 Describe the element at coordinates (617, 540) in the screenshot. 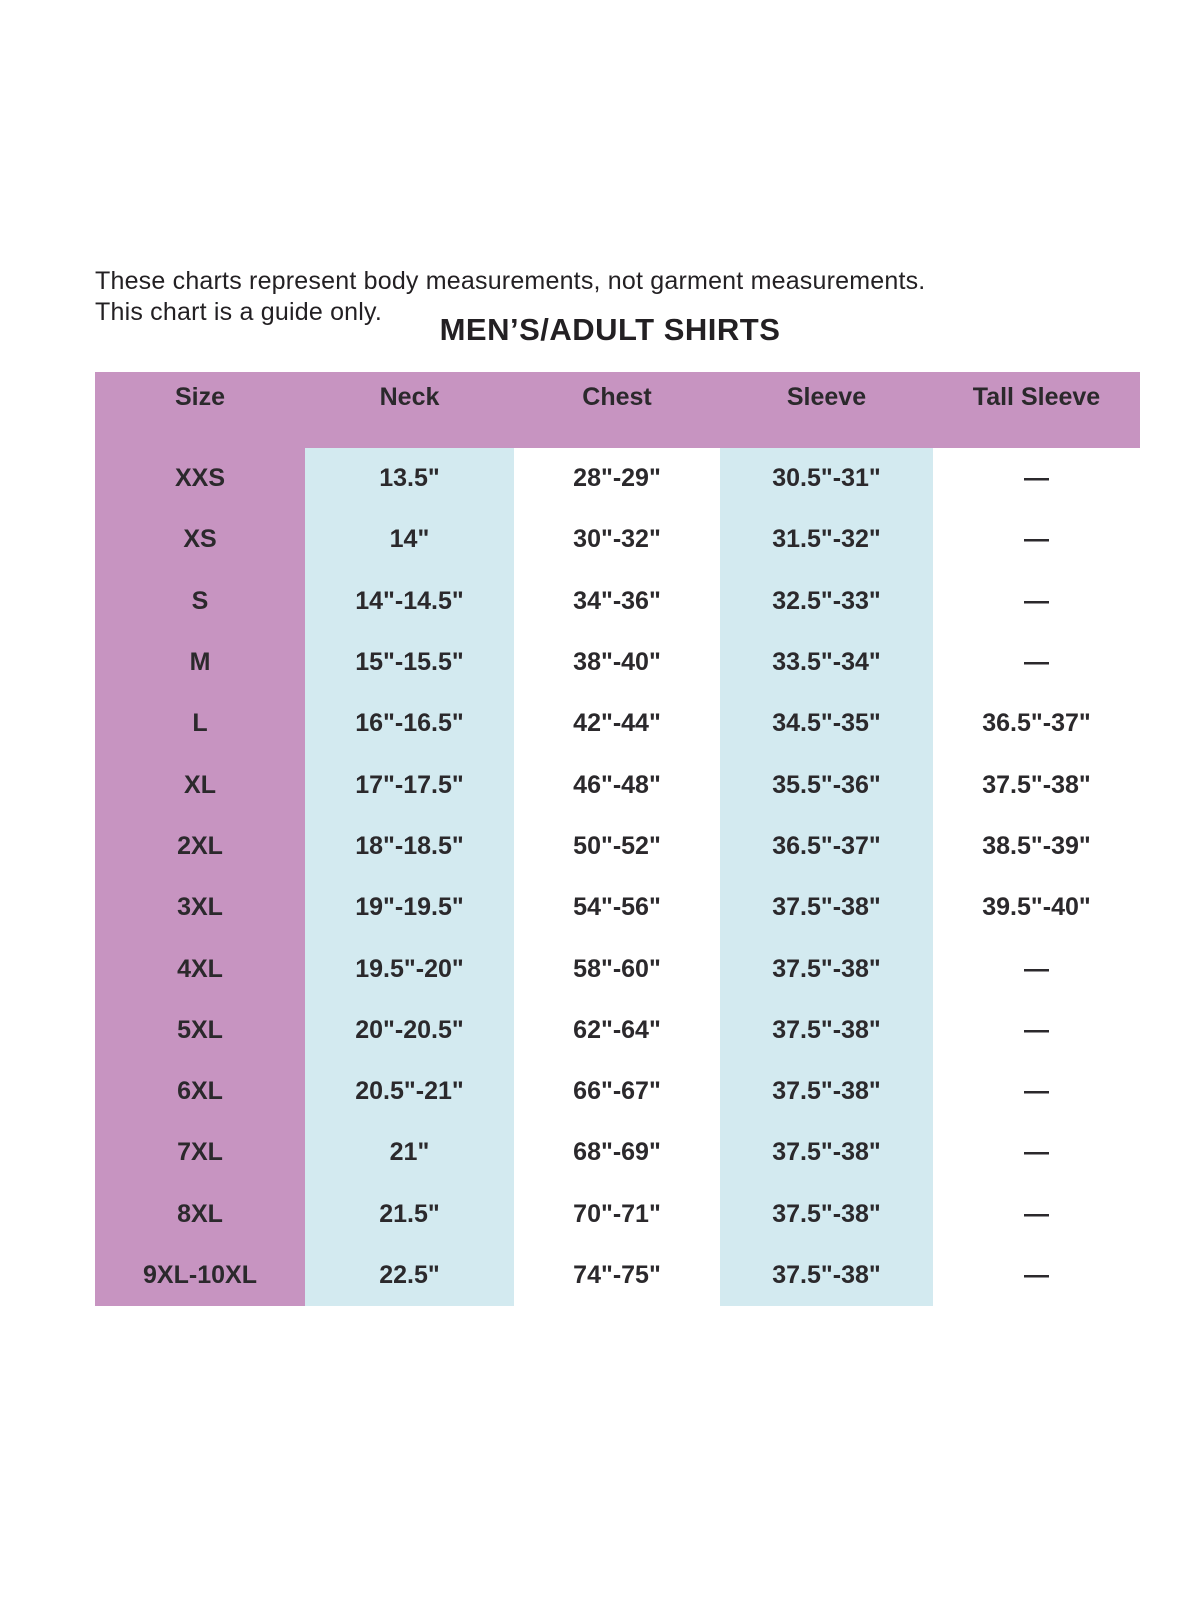

I see `chest-cell: 30"-32"` at that location.